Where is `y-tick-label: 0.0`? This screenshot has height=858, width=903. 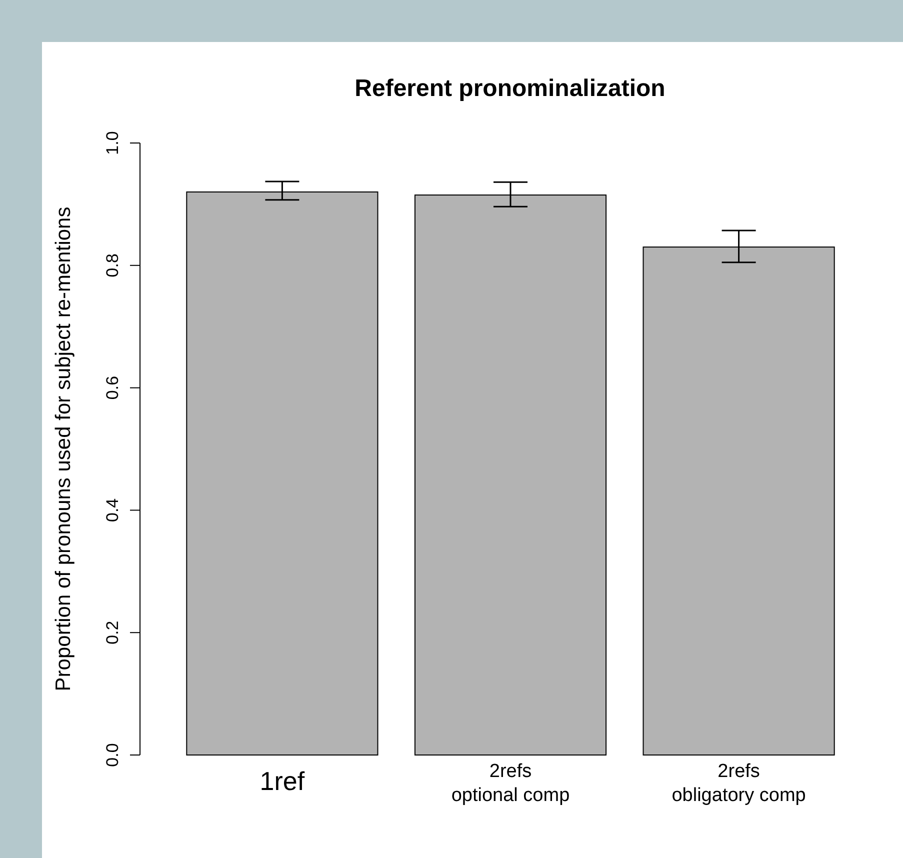 y-tick-label: 0.0 is located at coordinates (112, 755).